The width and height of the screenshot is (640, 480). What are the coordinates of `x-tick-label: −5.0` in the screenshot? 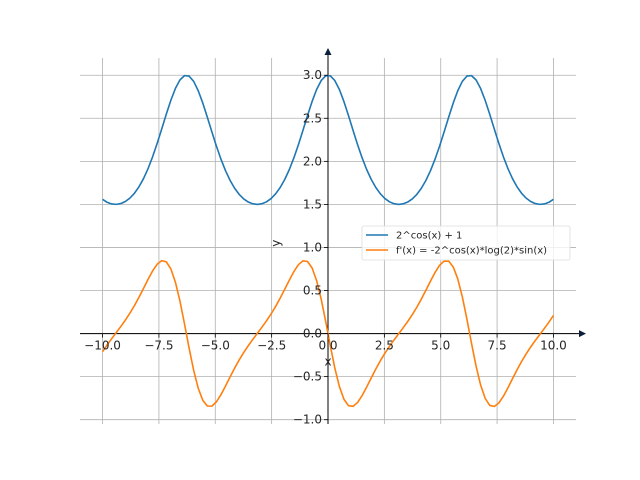 It's located at (215, 346).